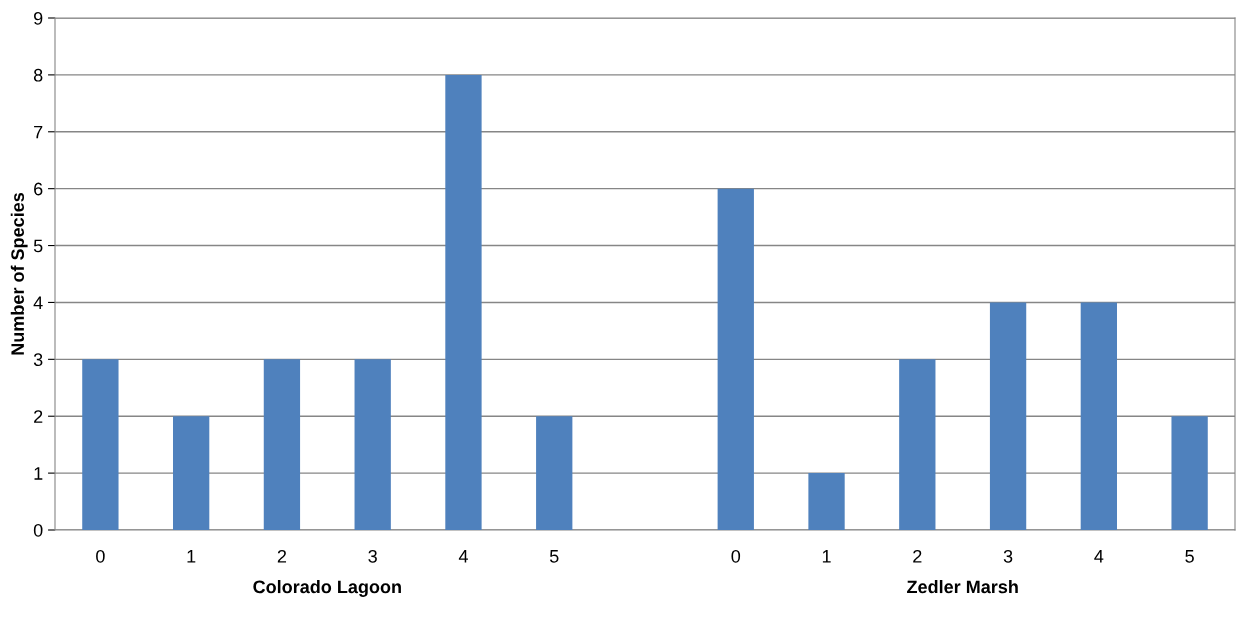 This screenshot has height=624, width=1240. Describe the element at coordinates (38, 360) in the screenshot. I see `y-tick-label: 3` at that location.